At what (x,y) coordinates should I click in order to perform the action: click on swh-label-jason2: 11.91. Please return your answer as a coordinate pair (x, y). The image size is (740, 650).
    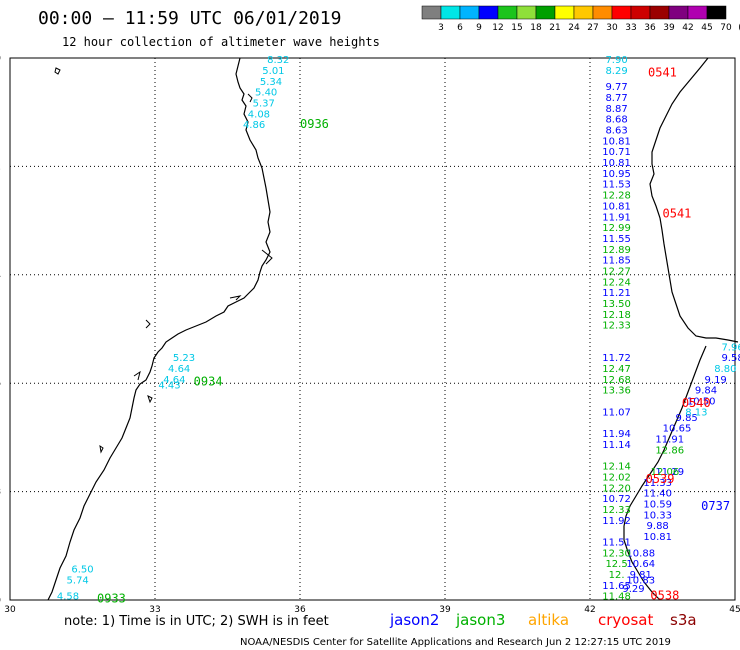
    Looking at the image, I should click on (669, 439).